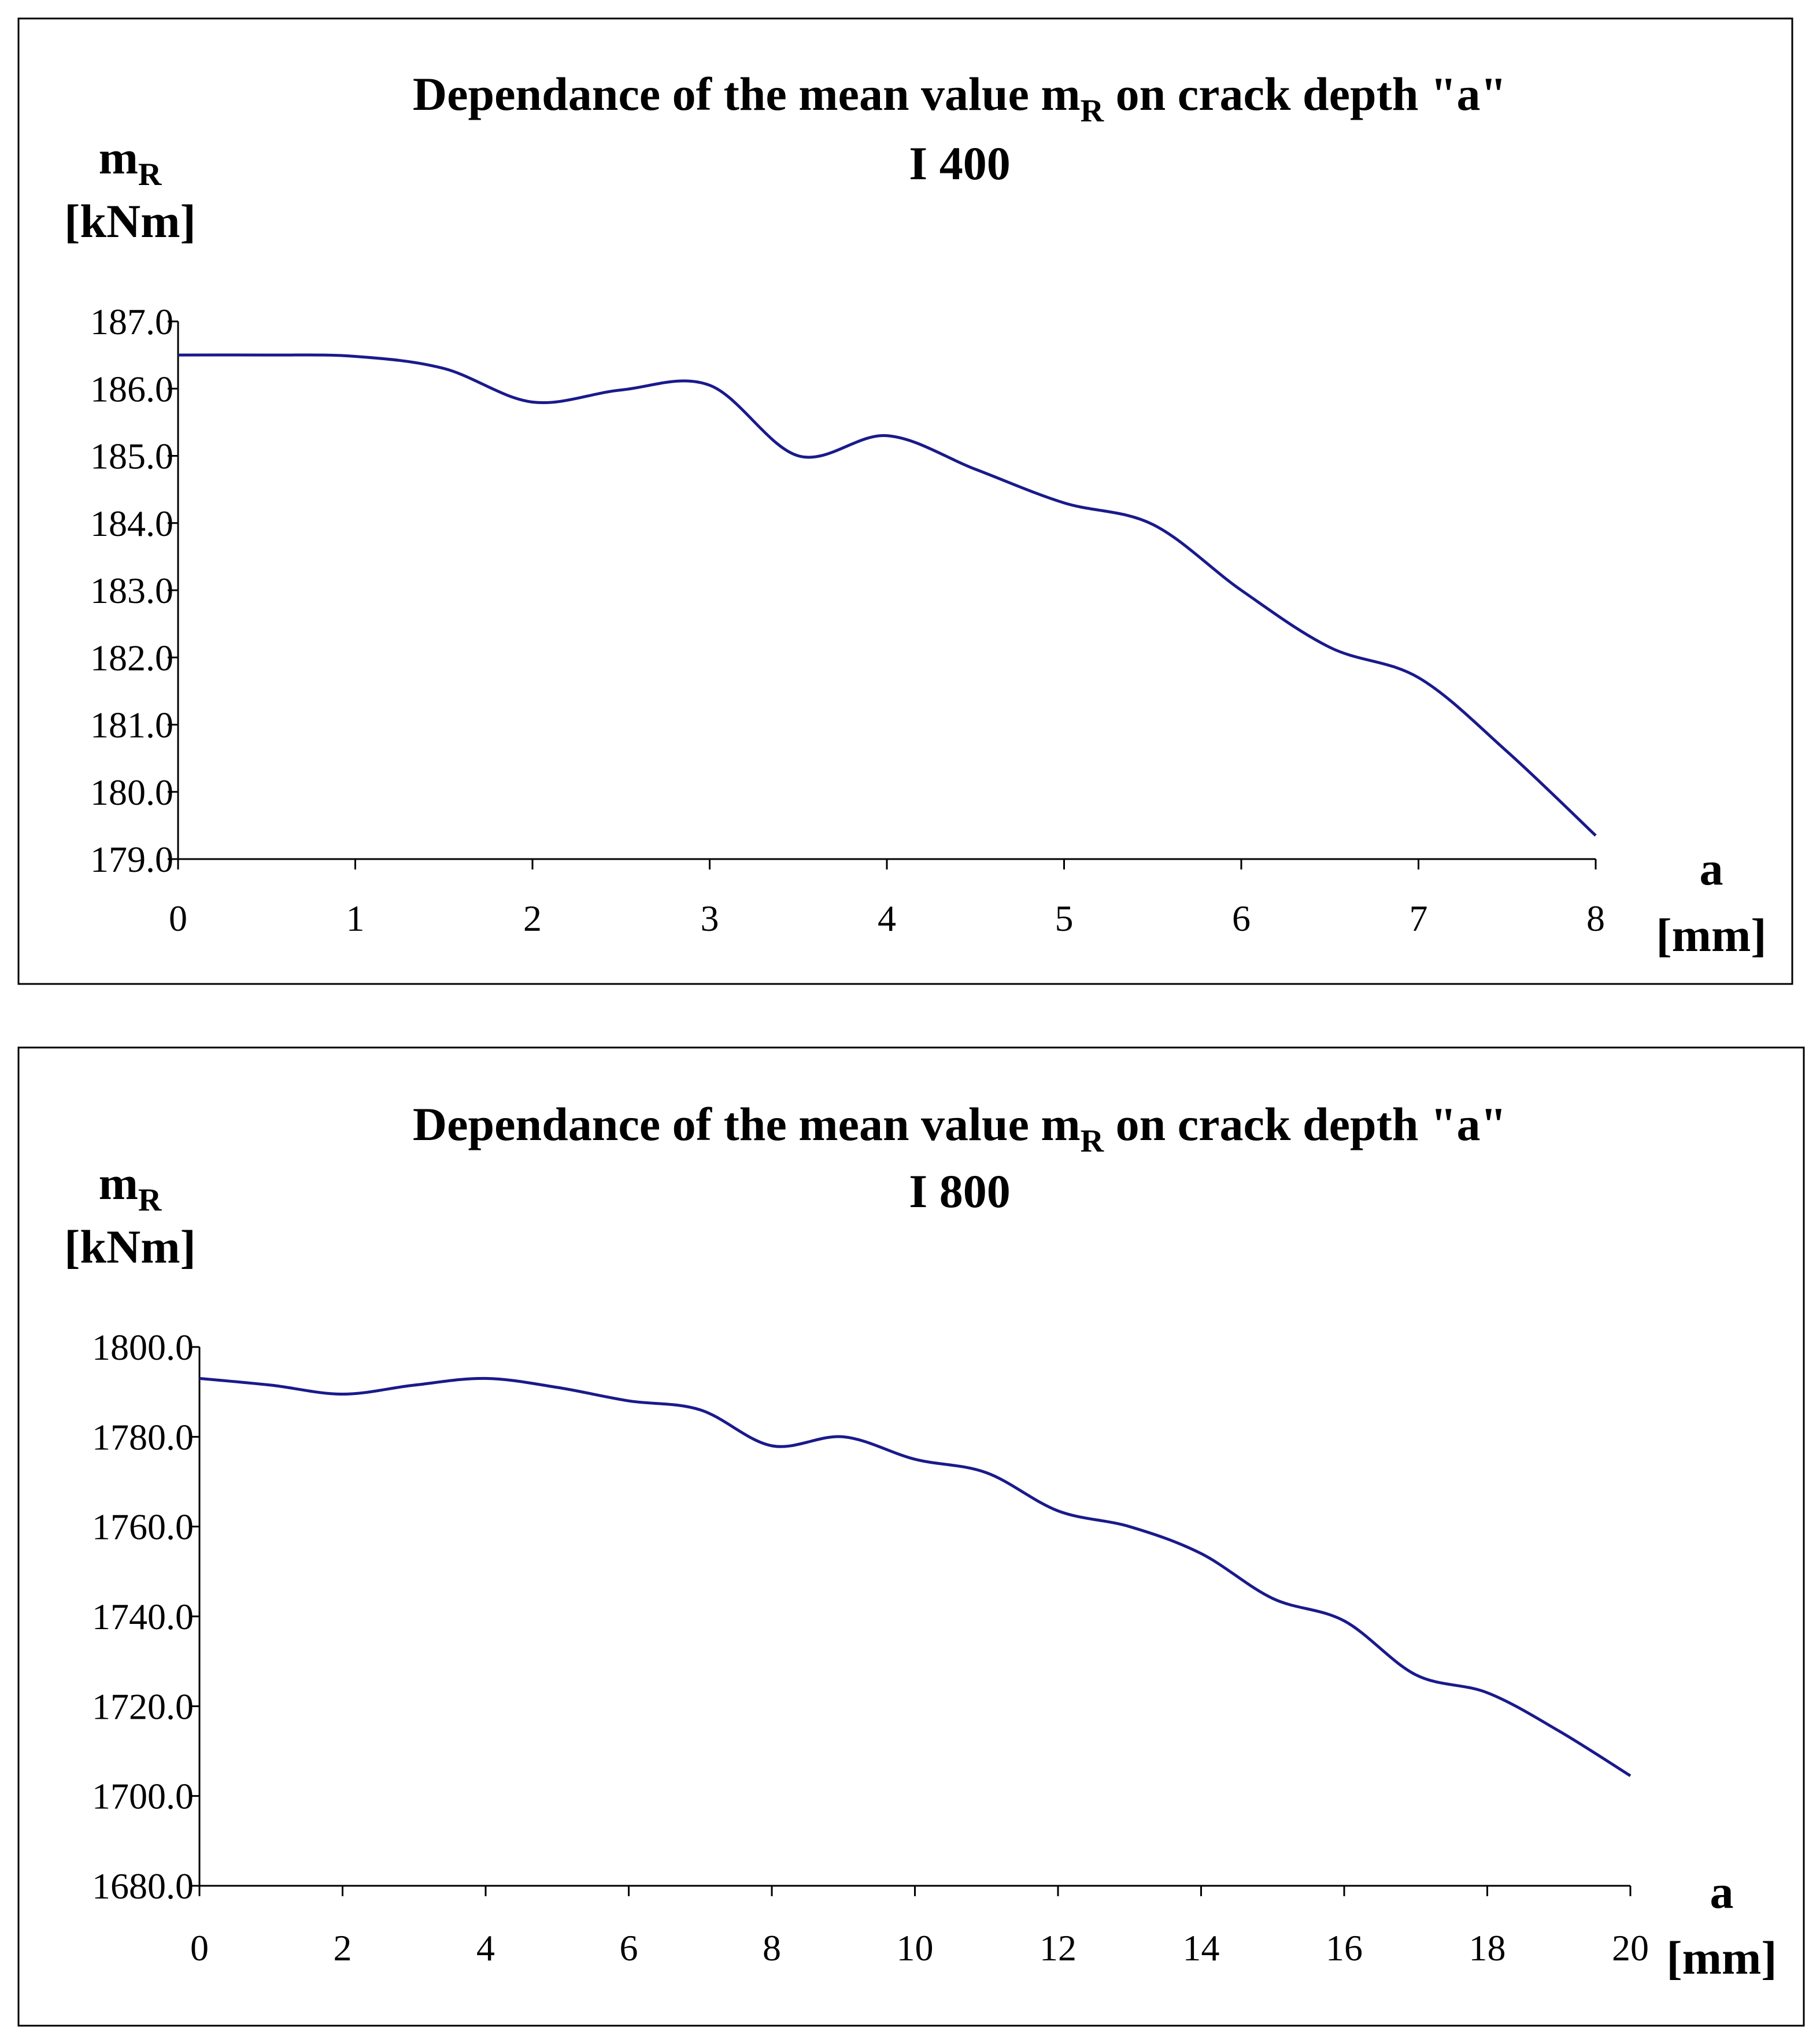 The height and width of the screenshot is (2028, 1820). I want to click on y-tick-label: 185.0, so click(132, 456).